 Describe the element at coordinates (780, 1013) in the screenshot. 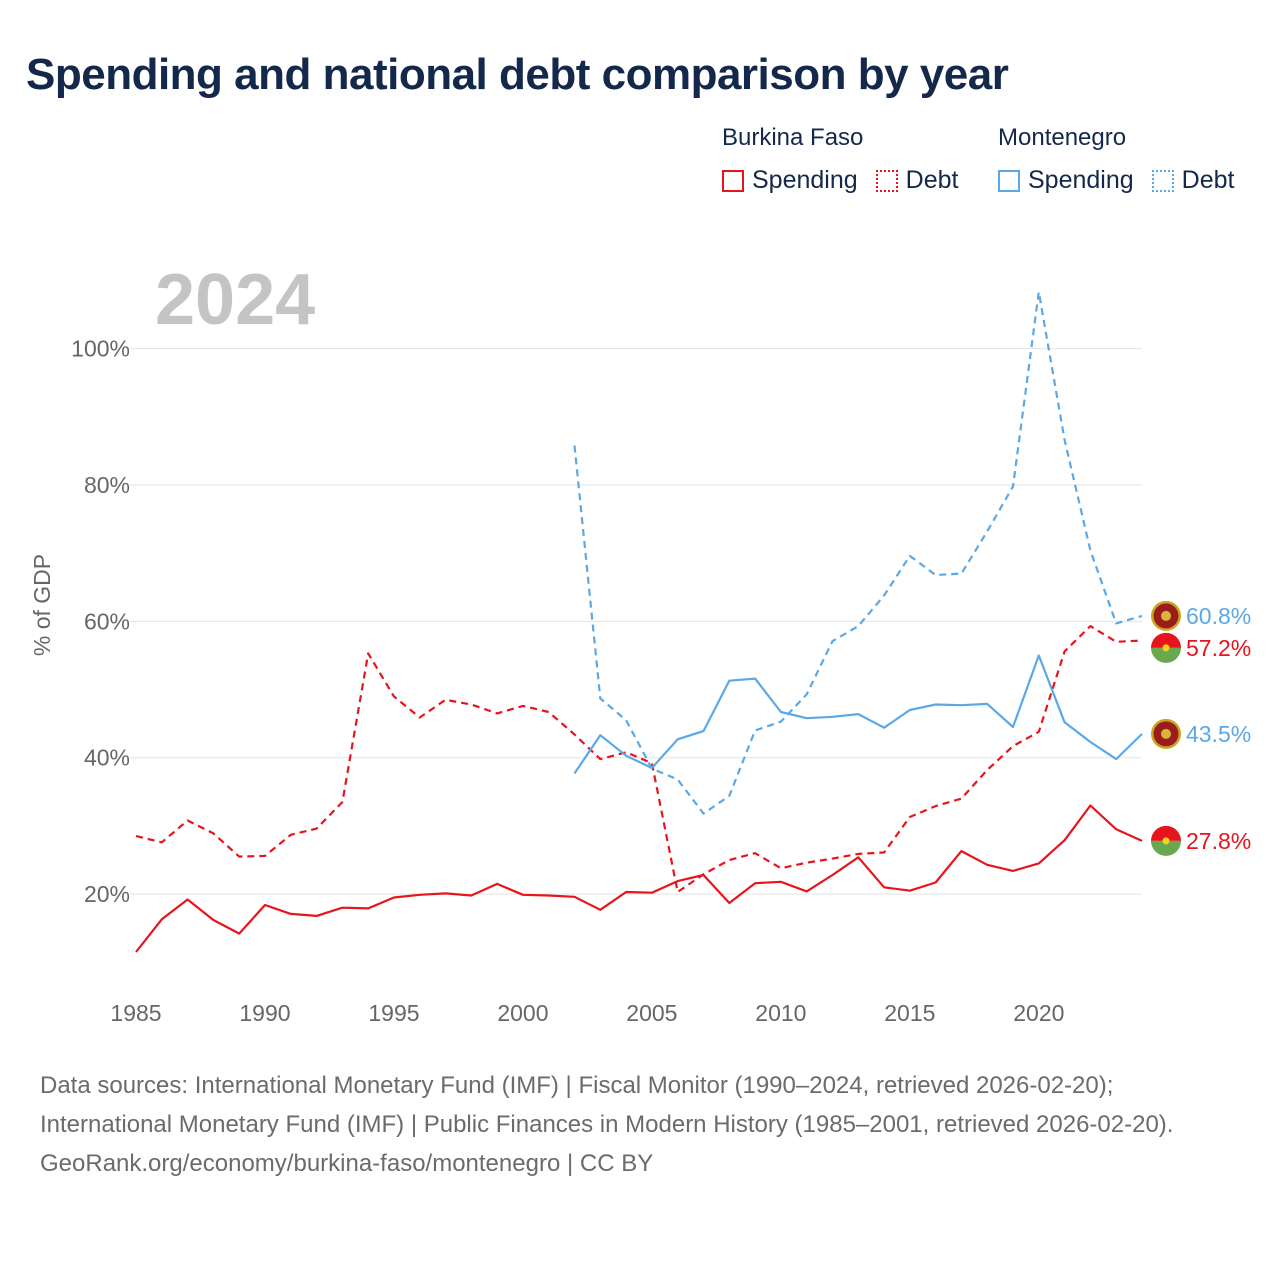

I see `x-tick-label: 2010` at that location.